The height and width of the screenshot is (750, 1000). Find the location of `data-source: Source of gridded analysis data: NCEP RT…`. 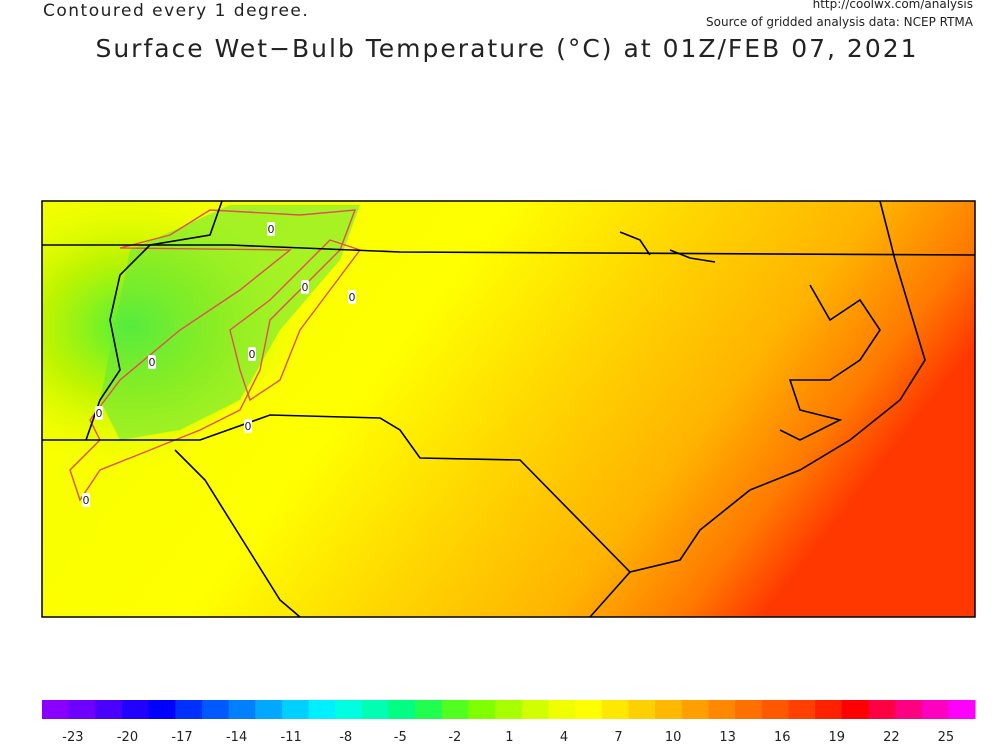

data-source: Source of gridded analysis data: NCEP RT… is located at coordinates (840, 22).